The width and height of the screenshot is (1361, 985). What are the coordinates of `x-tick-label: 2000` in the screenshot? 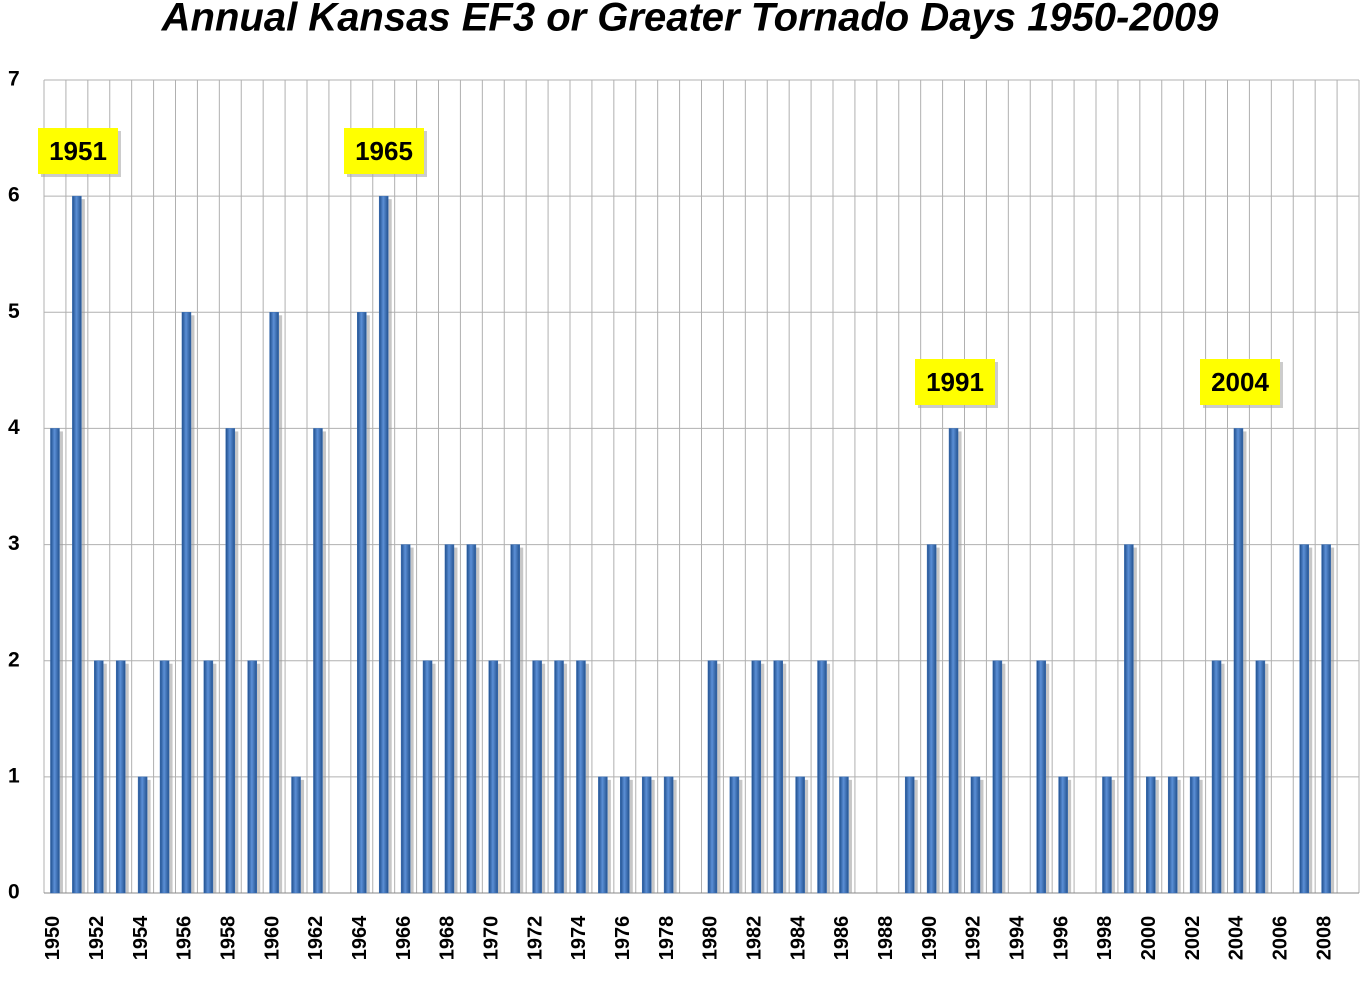 It's located at (1149, 938).